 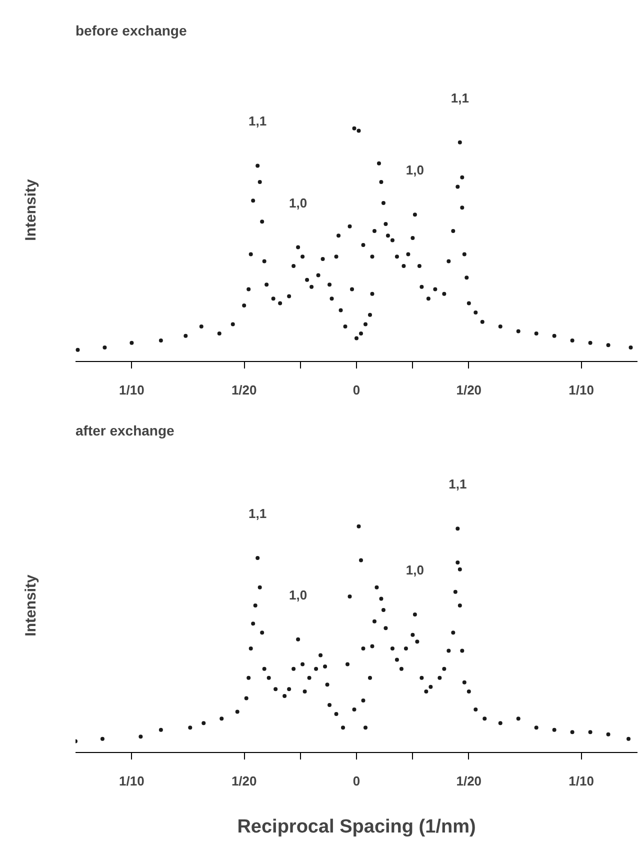 I want to click on chart-title: before exchange, so click(x=131, y=30).